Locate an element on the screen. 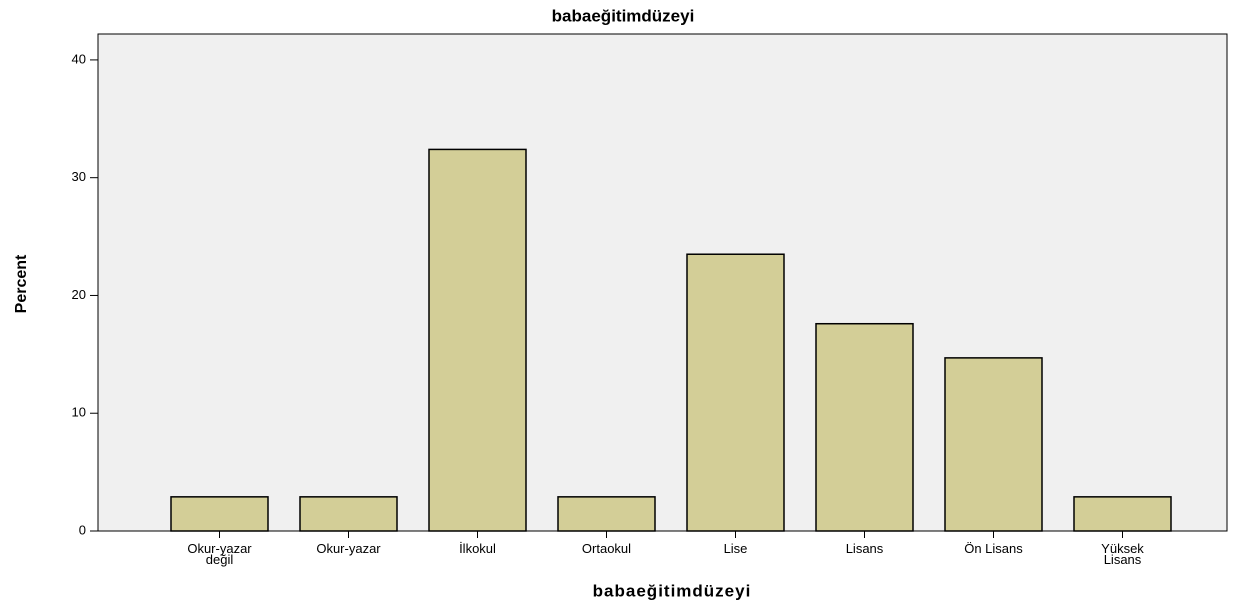  chart-title: babaeğitimdüzeyi is located at coordinates (623, 15).